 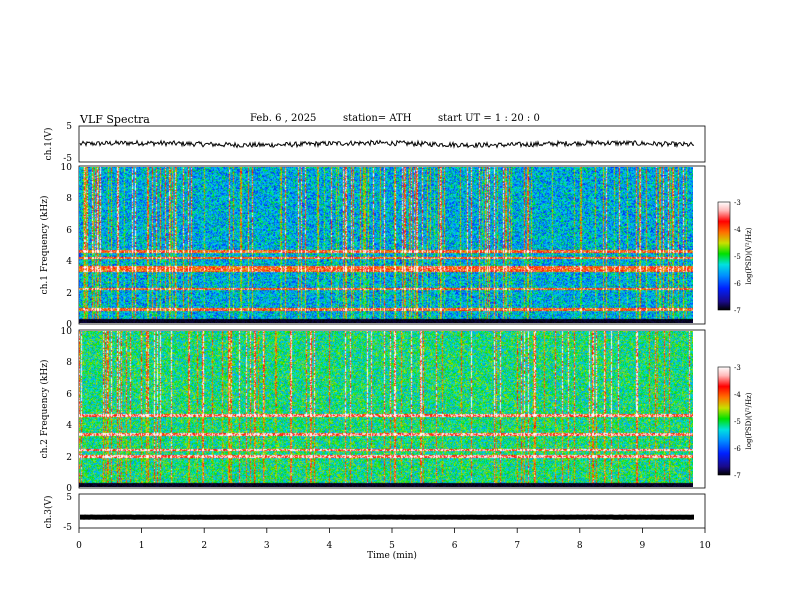 I want to click on ch2-ytick-2: 2, so click(x=69, y=458).